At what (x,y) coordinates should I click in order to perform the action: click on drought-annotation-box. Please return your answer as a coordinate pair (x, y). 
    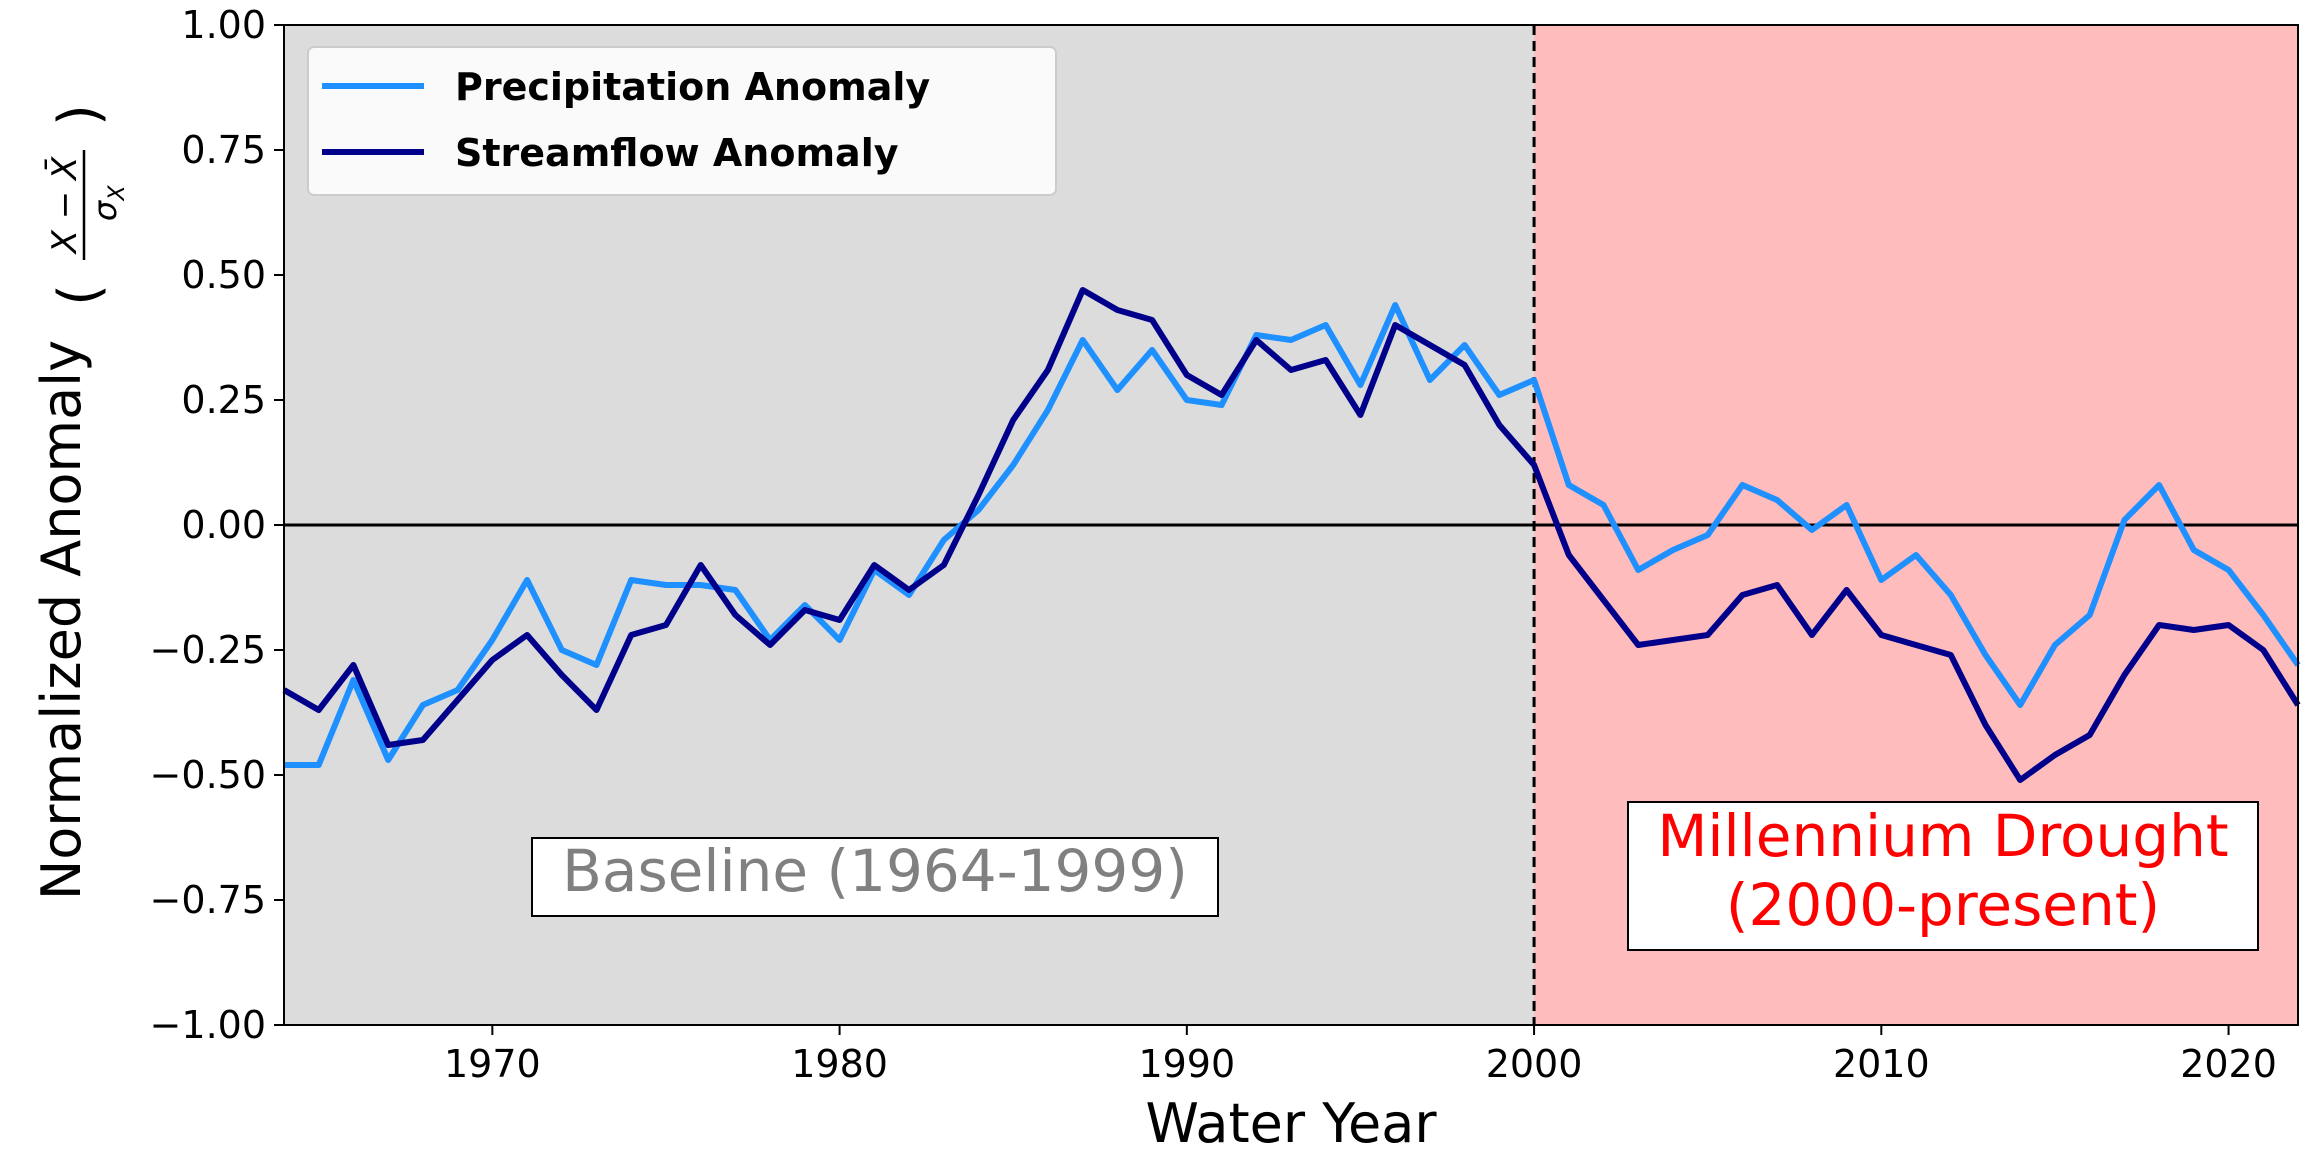
    Looking at the image, I should click on (1943, 876).